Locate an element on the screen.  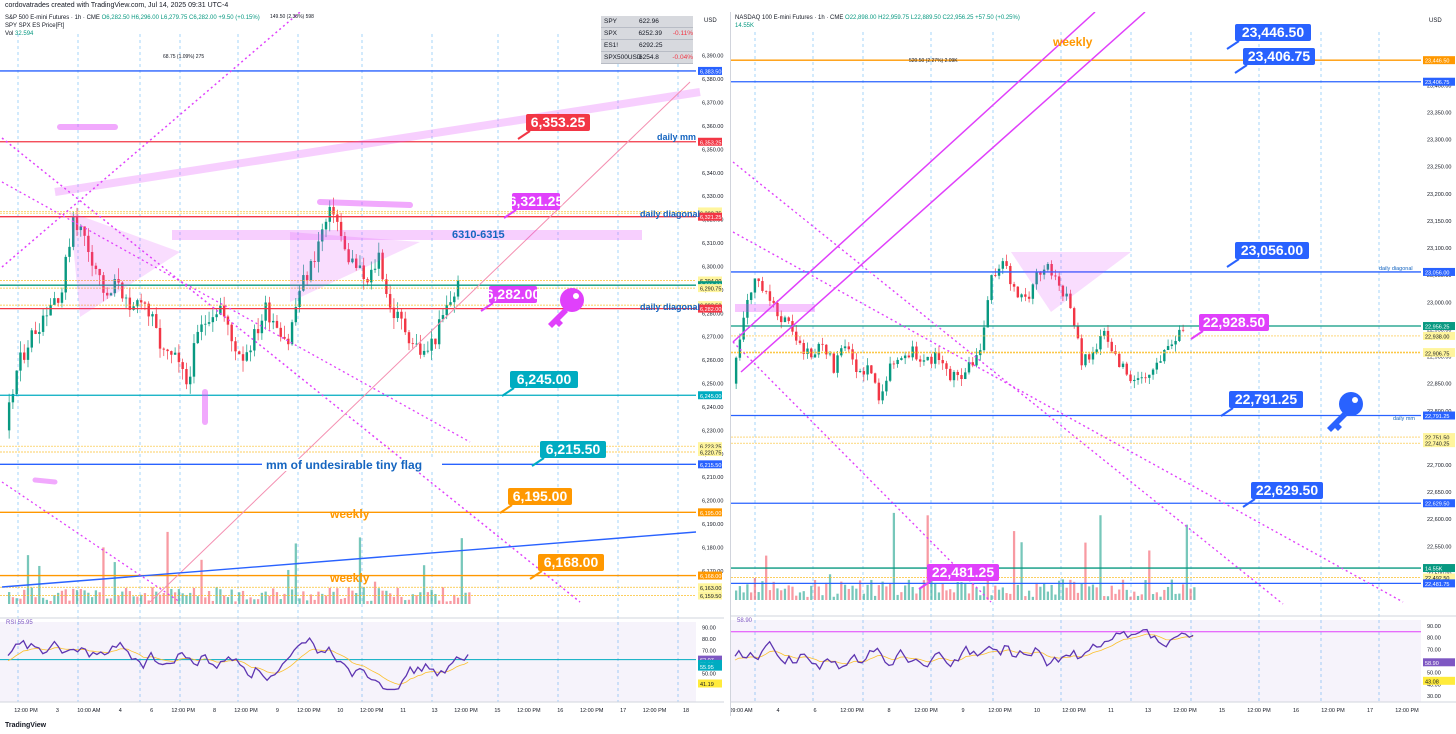
price-callout: 22,481.25 is located at coordinates (958, 577).